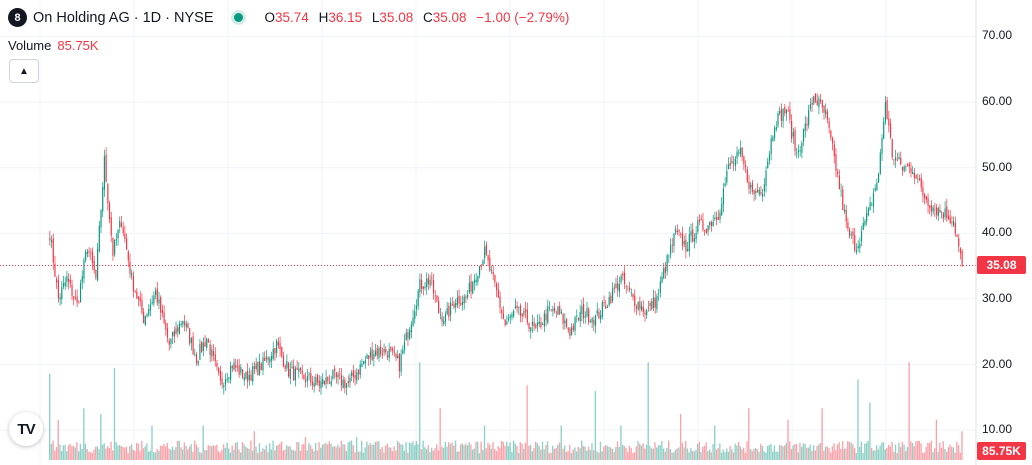  Describe the element at coordinates (24, 71) in the screenshot. I see `collapse-legend-button: ▲` at that location.